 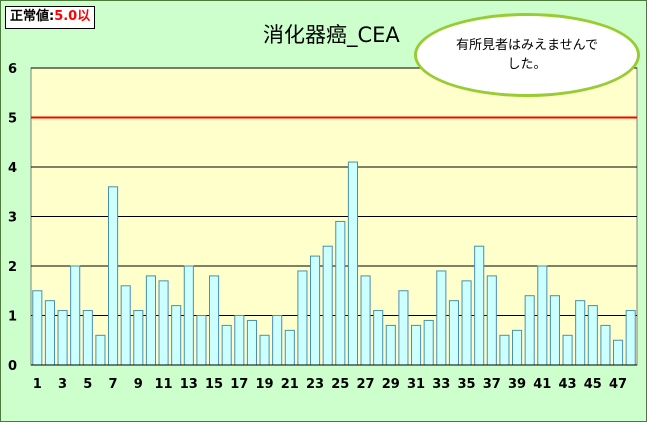 I want to click on x-tick-label: 9, so click(x=138, y=384).